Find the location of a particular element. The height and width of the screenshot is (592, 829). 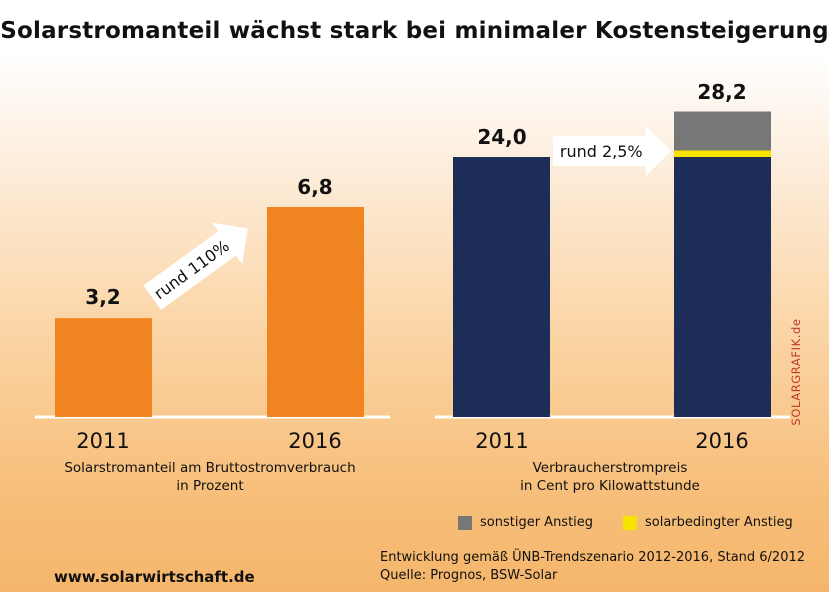

legend-item-solarbedingter: solarbedingter Anstieg is located at coordinates (708, 522).